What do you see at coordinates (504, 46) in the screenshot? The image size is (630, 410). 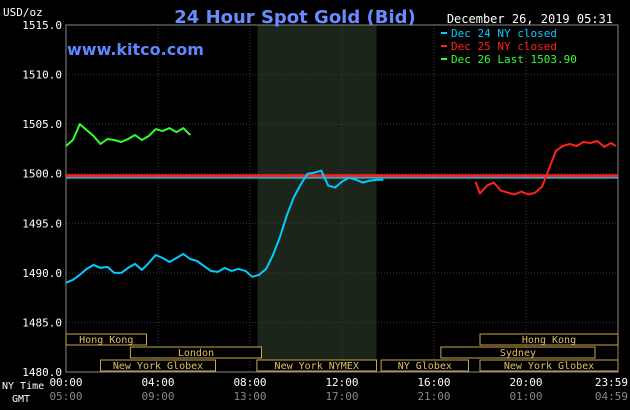 I see `legend-entry: Dec 25 NY closed` at bounding box center [504, 46].